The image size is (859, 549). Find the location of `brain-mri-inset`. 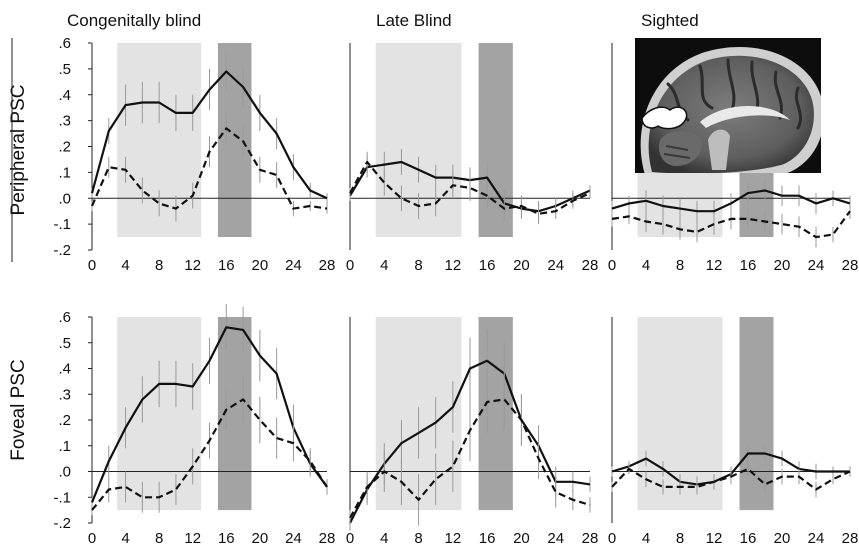

brain-mri-inset is located at coordinates (728, 105).